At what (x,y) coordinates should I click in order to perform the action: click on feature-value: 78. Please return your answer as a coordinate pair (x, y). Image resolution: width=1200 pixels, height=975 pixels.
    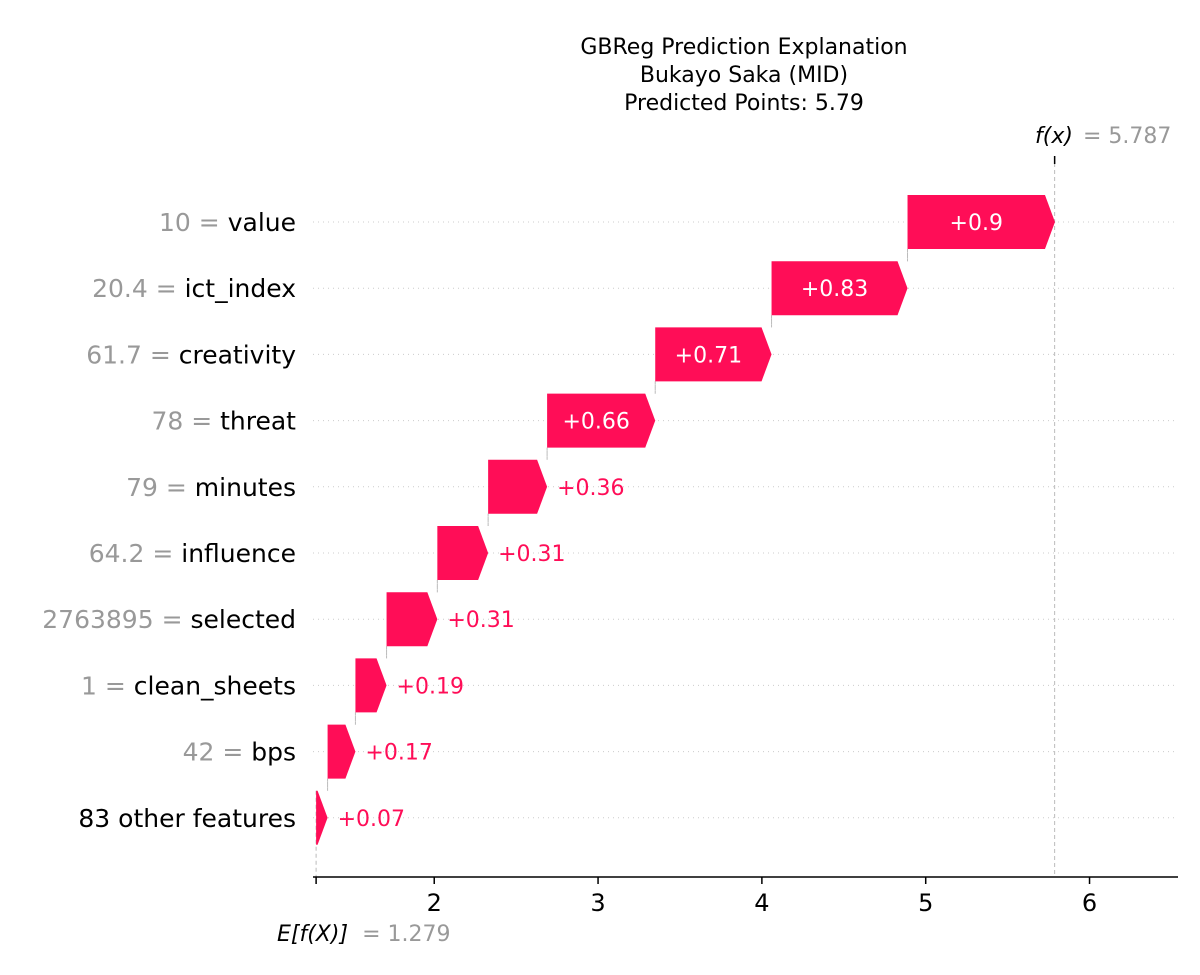
    Looking at the image, I should click on (171, 421).